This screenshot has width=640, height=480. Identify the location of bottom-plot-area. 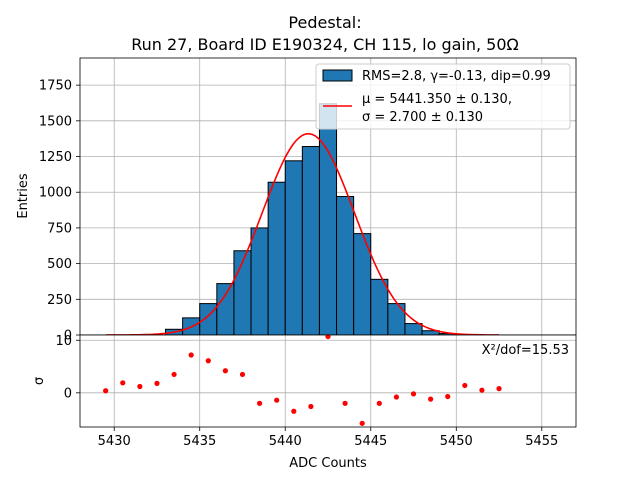
(328, 381).